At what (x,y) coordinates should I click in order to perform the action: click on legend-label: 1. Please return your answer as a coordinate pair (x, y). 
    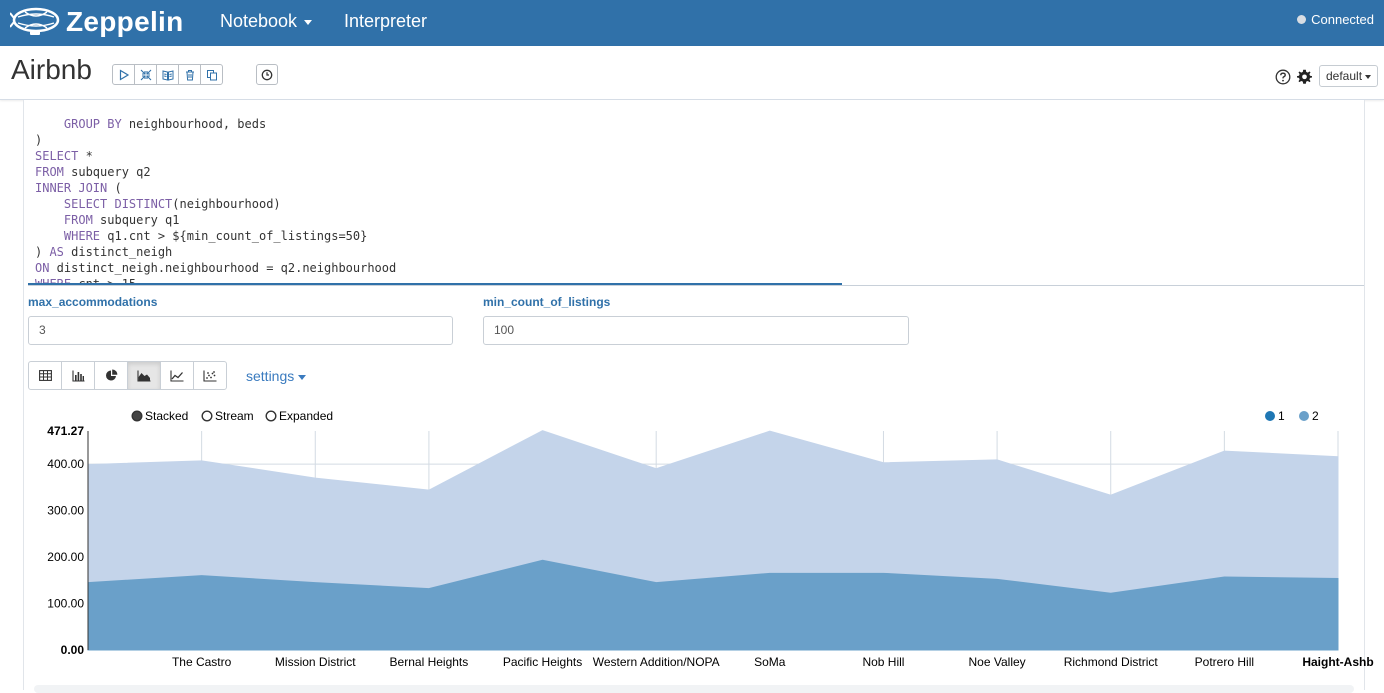
    Looking at the image, I should click on (1281, 416).